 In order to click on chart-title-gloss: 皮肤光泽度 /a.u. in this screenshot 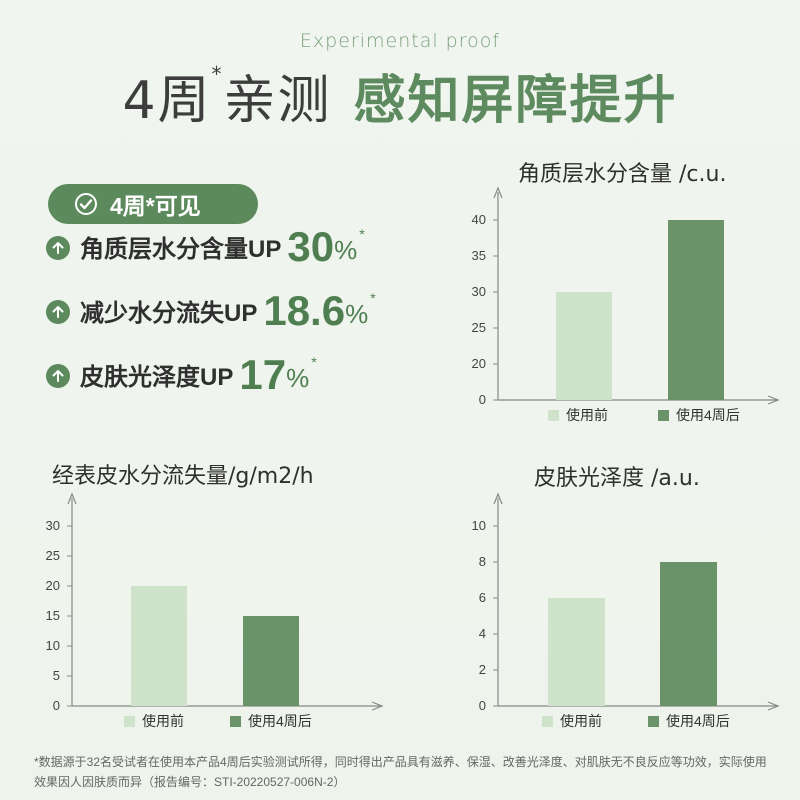, I will do `click(617, 478)`.